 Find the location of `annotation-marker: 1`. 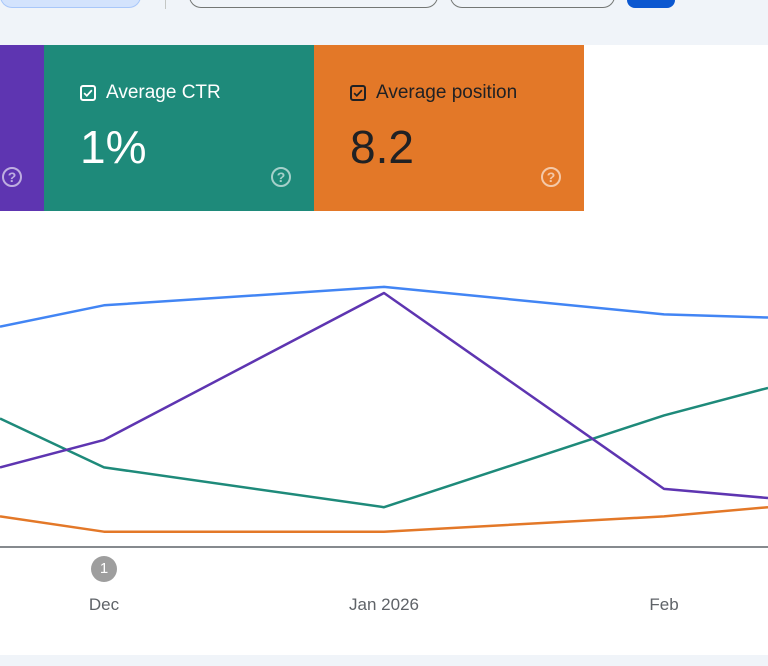

annotation-marker: 1 is located at coordinates (104, 569).